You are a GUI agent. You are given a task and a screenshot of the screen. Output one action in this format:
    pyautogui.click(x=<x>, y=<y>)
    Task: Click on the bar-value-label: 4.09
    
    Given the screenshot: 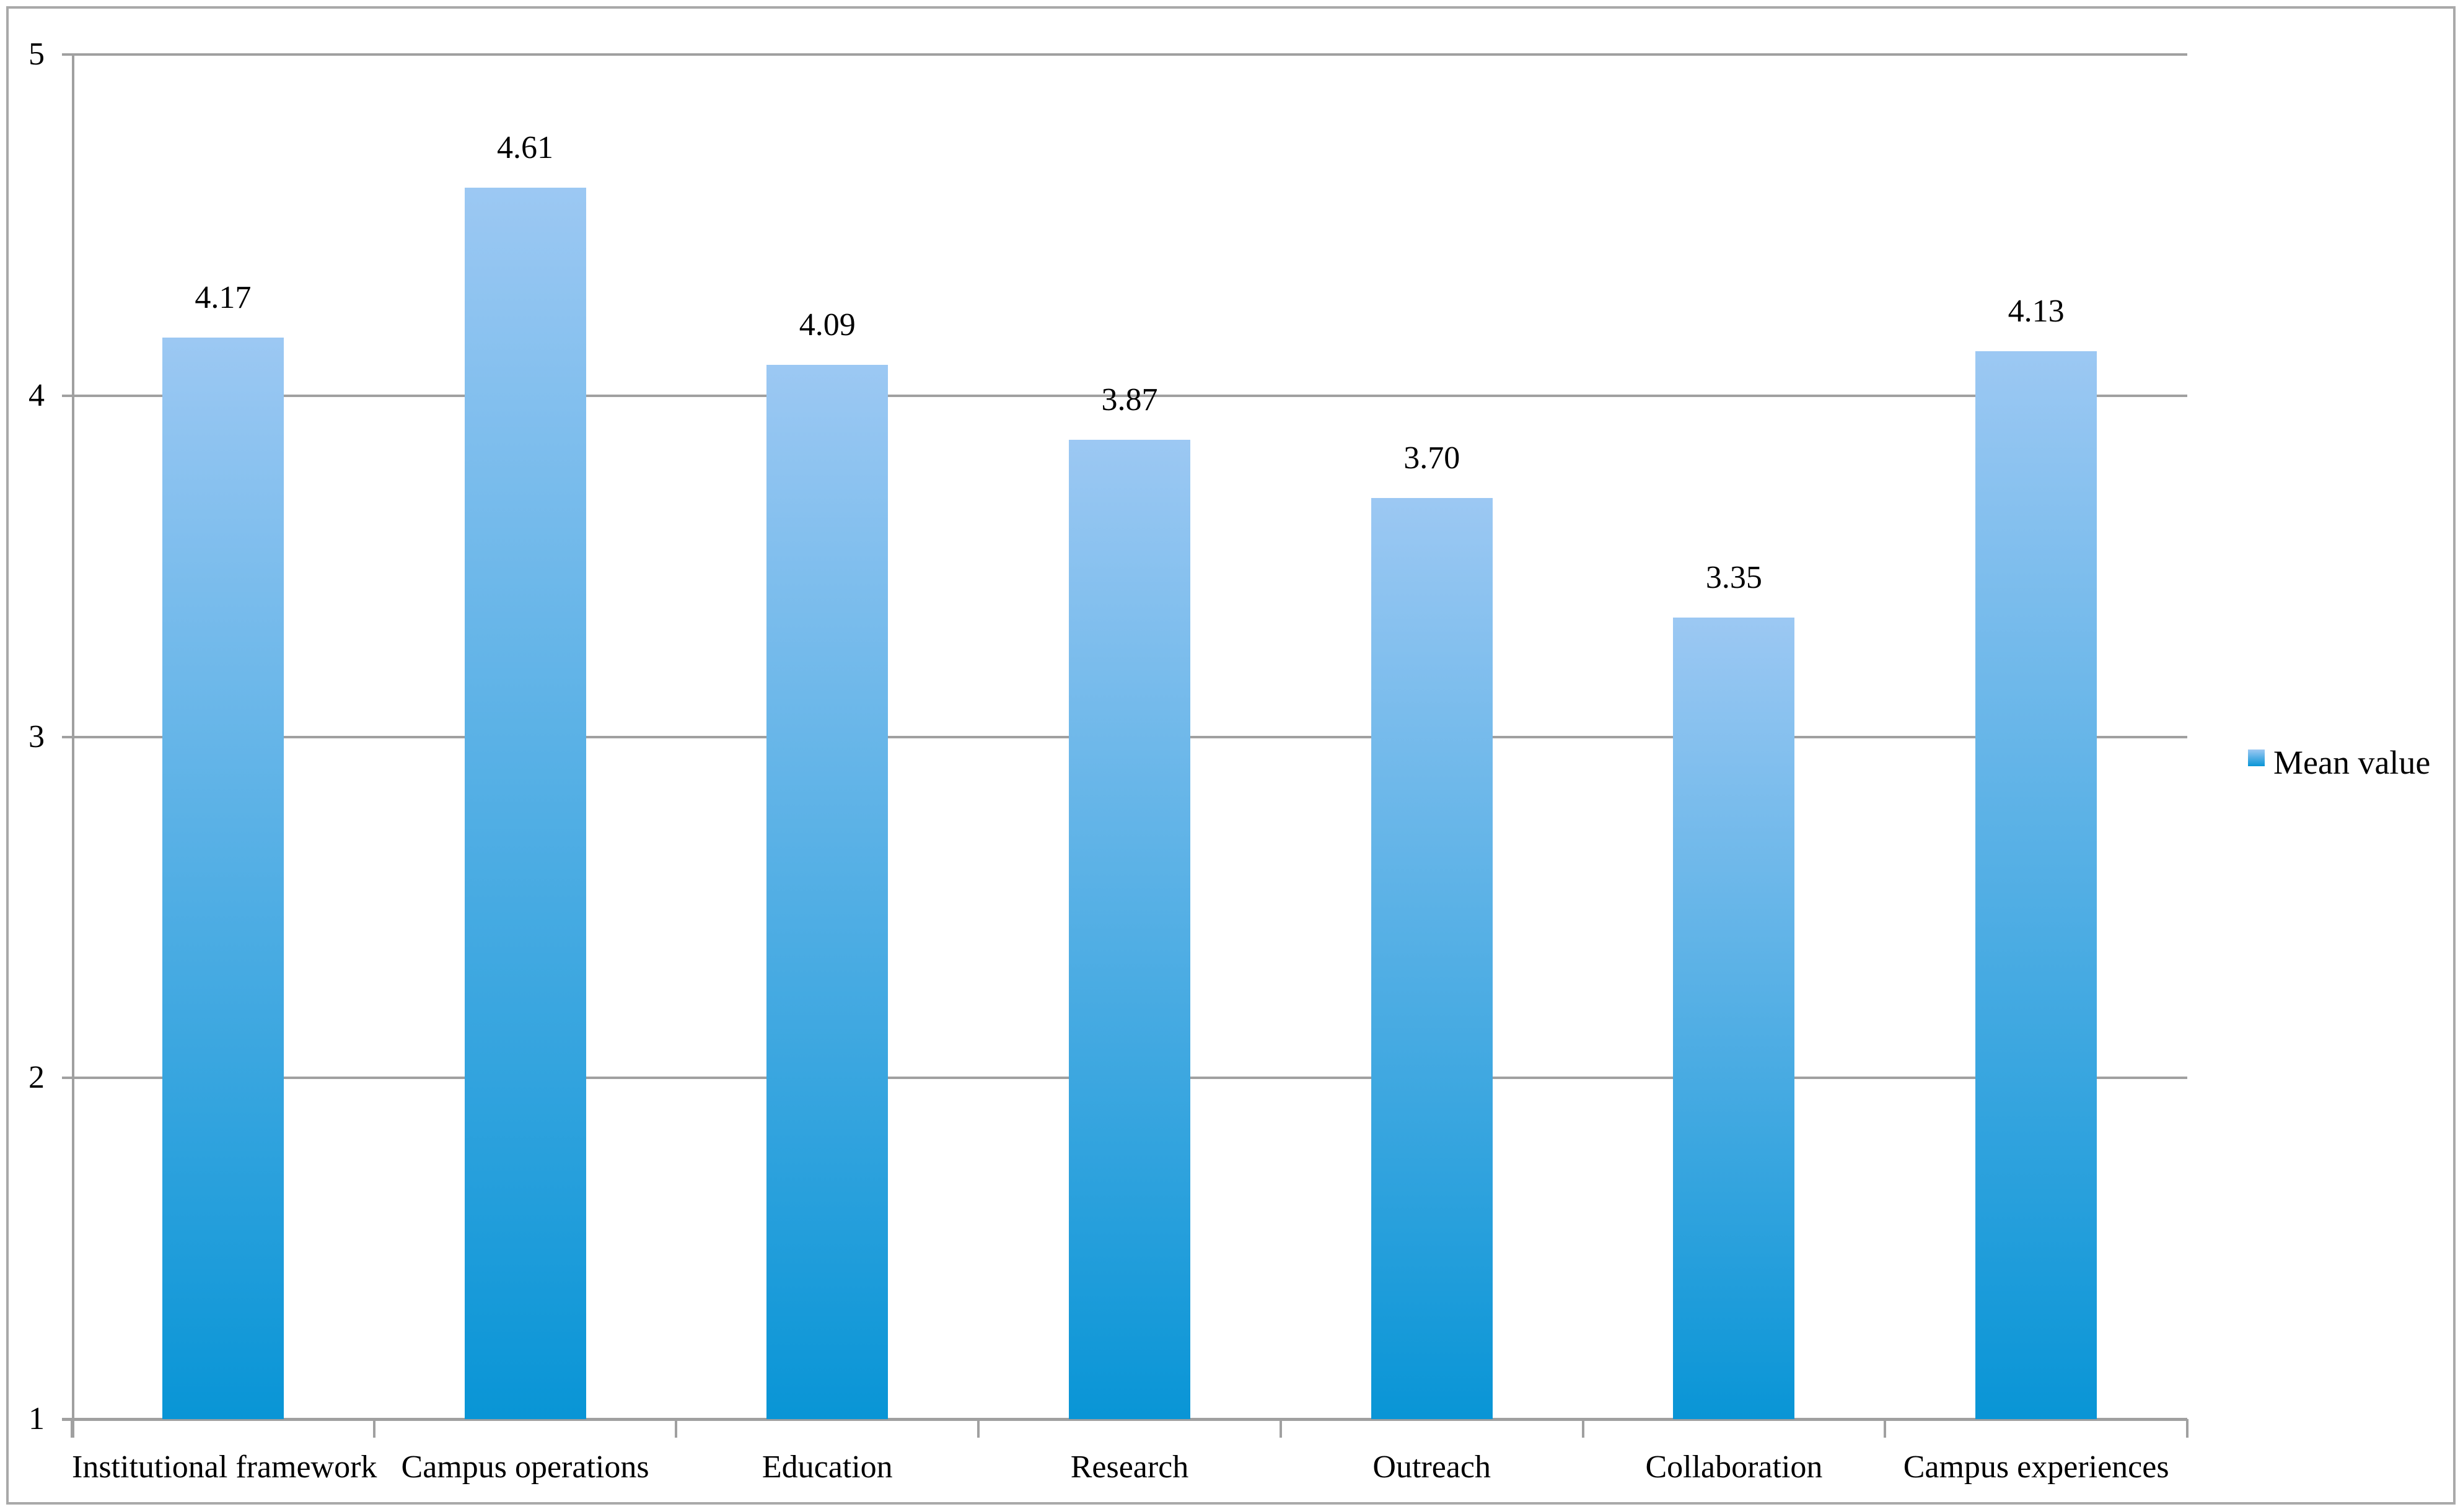 What is the action you would take?
    pyautogui.click(x=827, y=325)
    